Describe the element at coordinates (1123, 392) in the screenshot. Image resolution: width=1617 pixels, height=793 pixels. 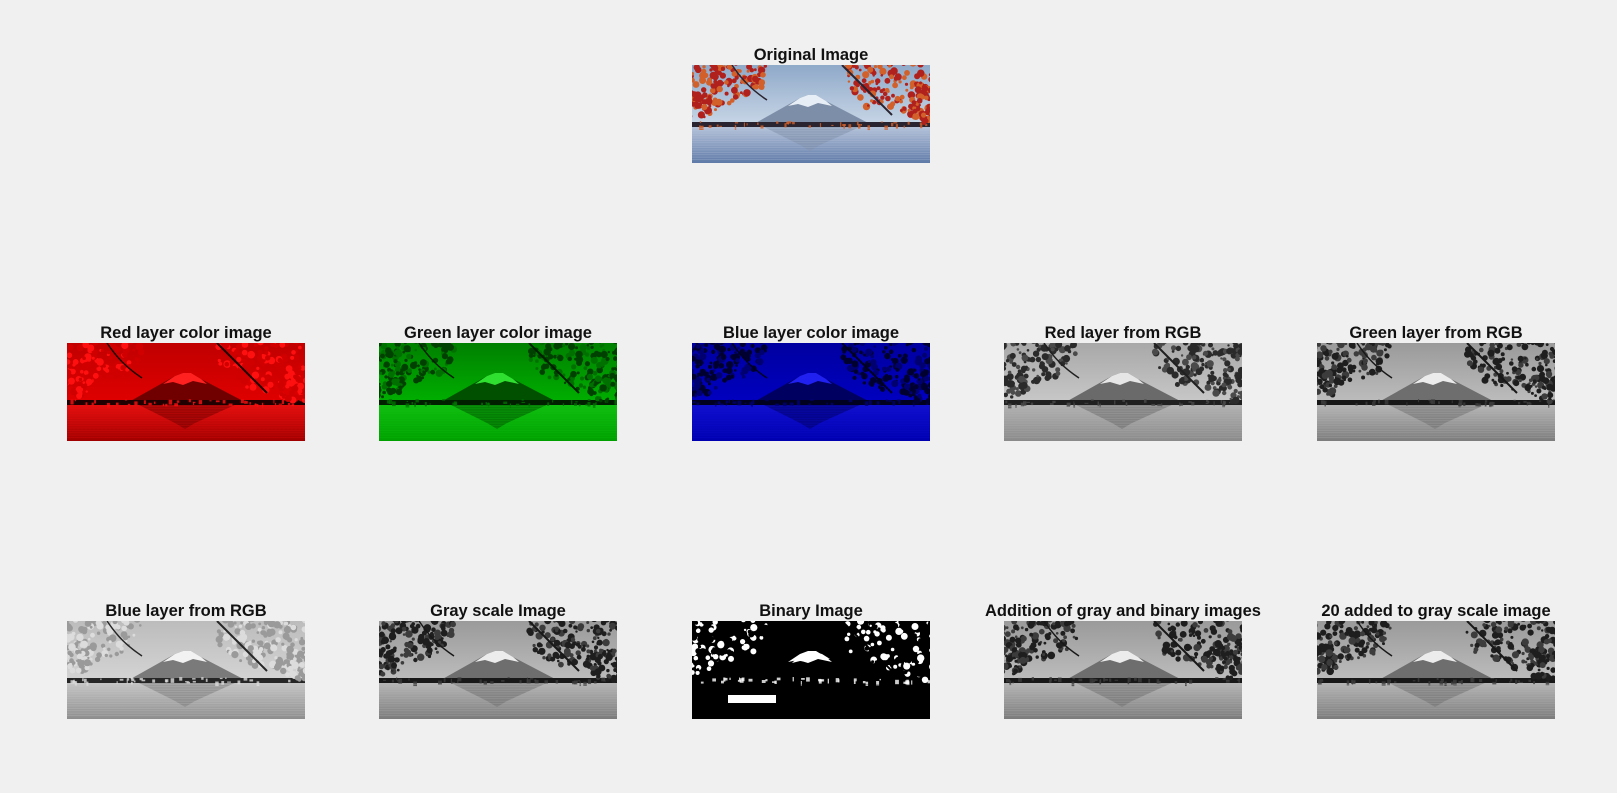
I see `red-layer-gray-image` at that location.